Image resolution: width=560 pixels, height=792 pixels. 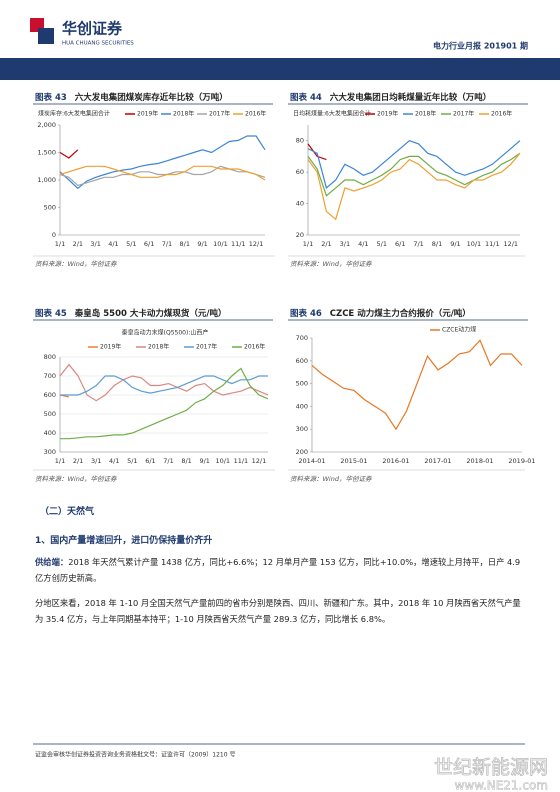 What do you see at coordinates (46, 153) in the screenshot?
I see `y-tick-label: 1,500` at bounding box center [46, 153].